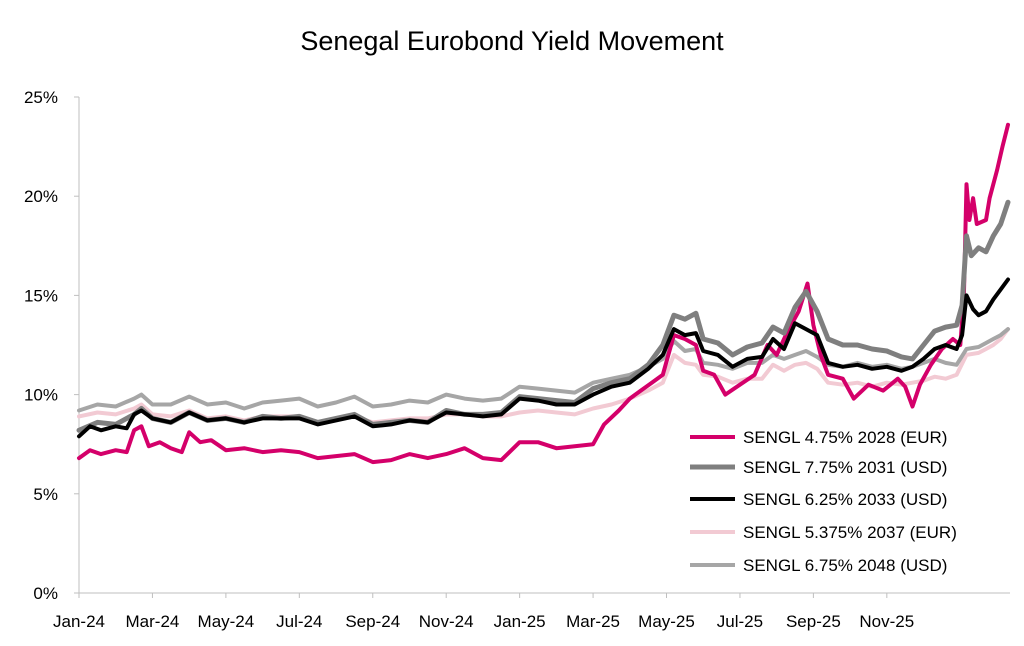 Image resolution: width=1024 pixels, height=646 pixels. What do you see at coordinates (372, 621) in the screenshot?
I see `x-tick-label: Sep-24` at bounding box center [372, 621].